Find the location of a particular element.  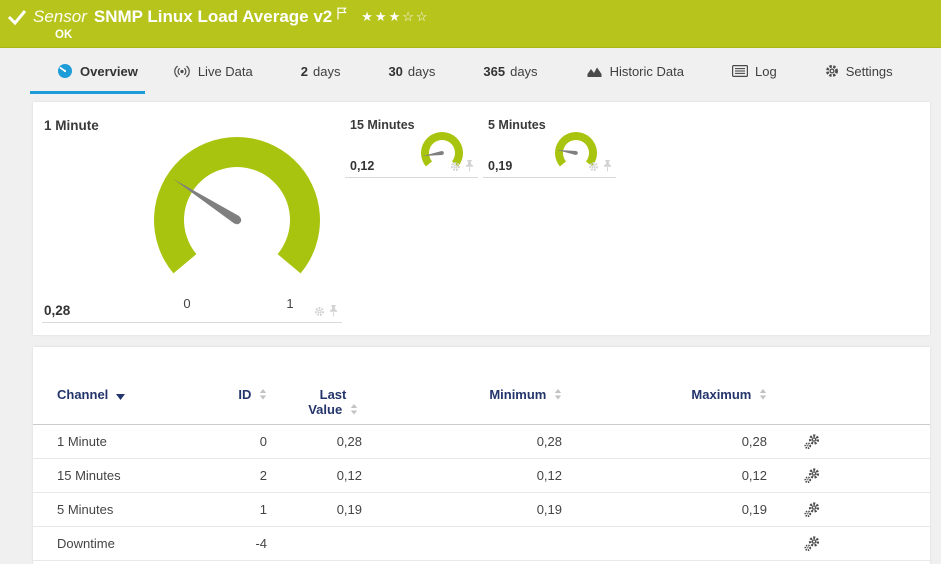

channel-minimum: 0,28 is located at coordinates (549, 441).